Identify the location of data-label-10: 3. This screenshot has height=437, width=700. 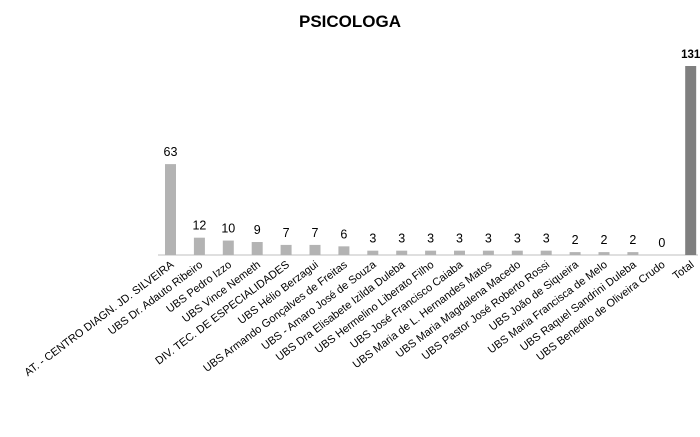
(459, 239).